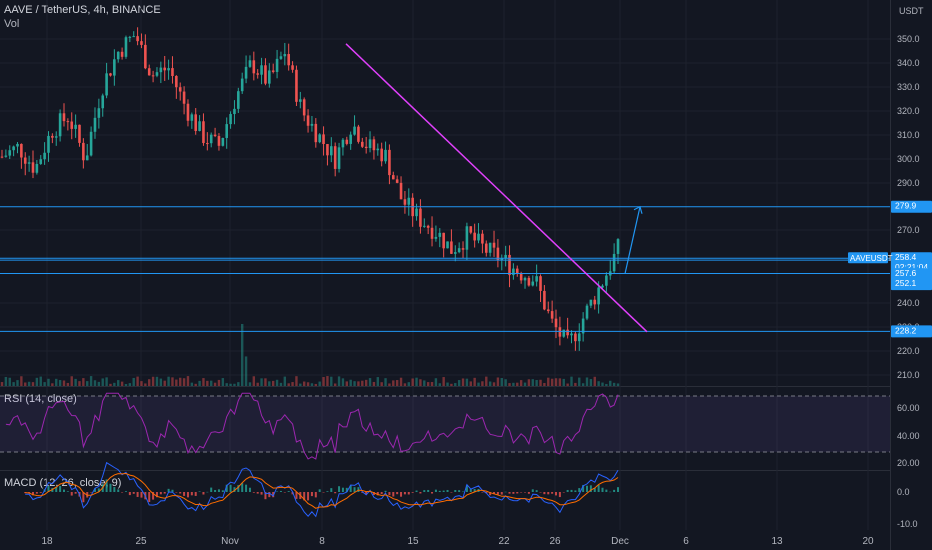  What do you see at coordinates (908, 39) in the screenshot?
I see `price-tick: 350.0` at bounding box center [908, 39].